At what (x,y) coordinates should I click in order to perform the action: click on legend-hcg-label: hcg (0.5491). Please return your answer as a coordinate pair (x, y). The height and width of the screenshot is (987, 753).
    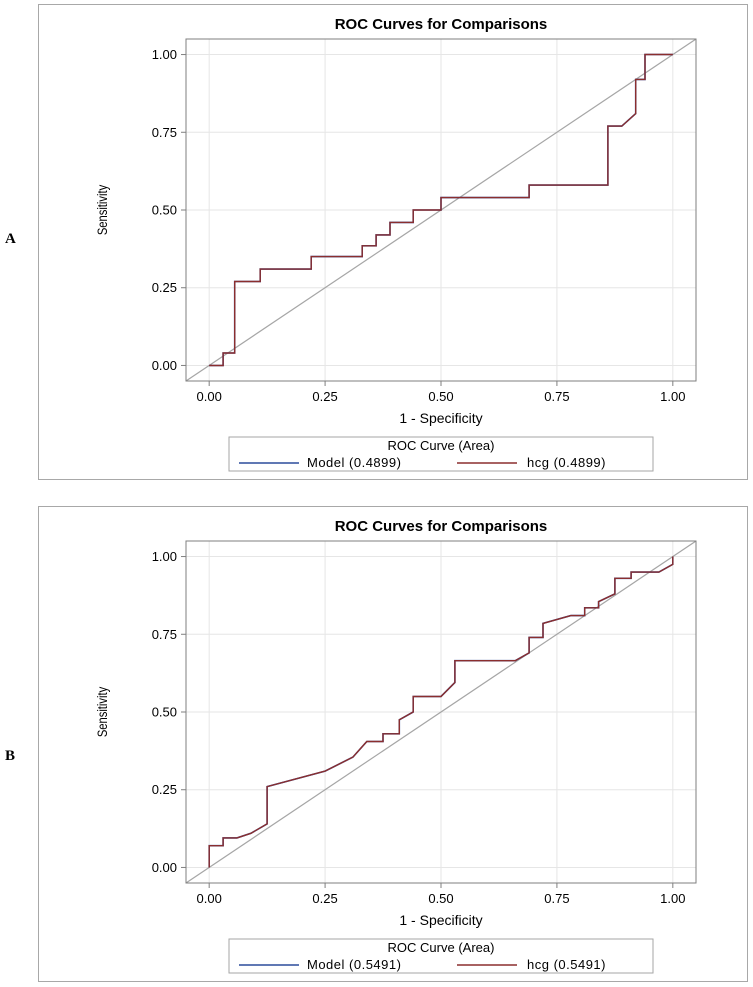
    Looking at the image, I should click on (566, 964).